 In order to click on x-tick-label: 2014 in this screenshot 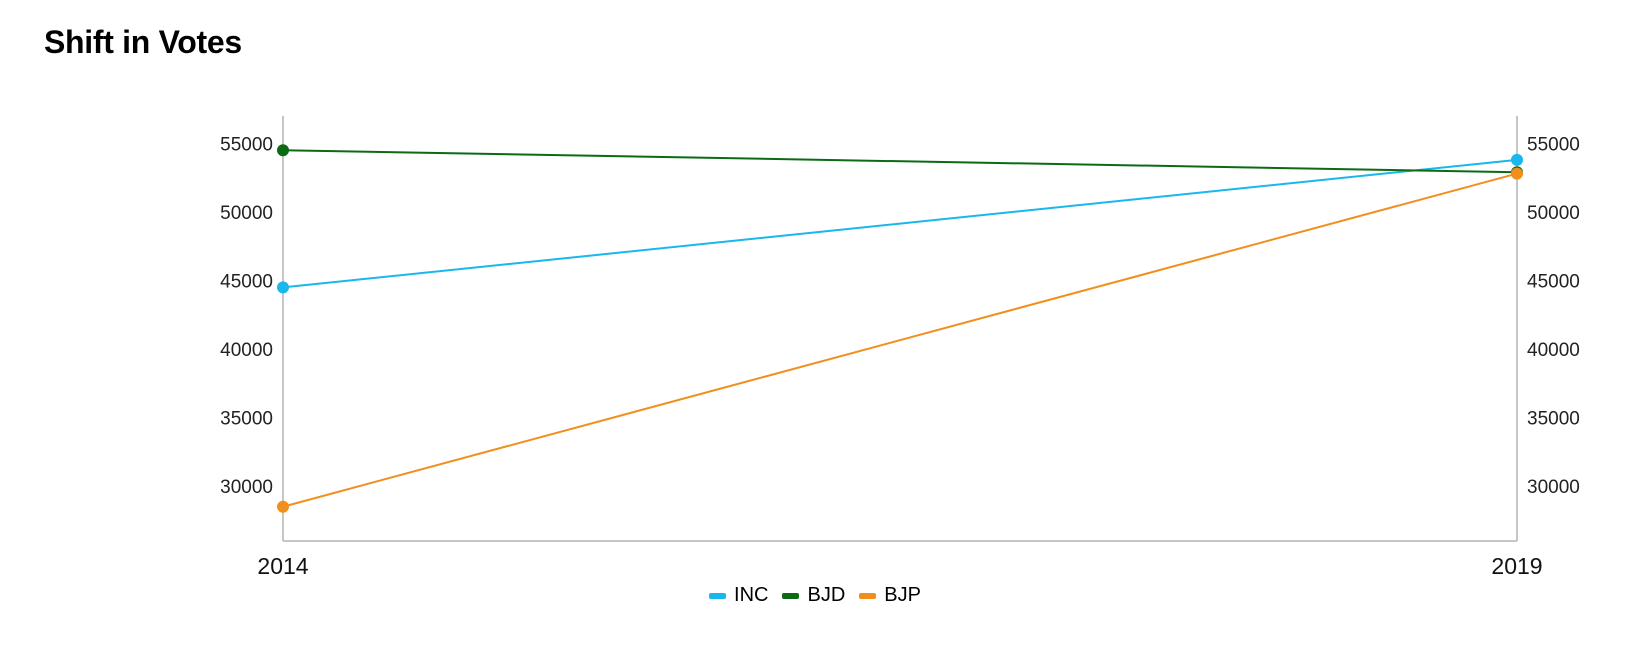, I will do `click(282, 566)`.